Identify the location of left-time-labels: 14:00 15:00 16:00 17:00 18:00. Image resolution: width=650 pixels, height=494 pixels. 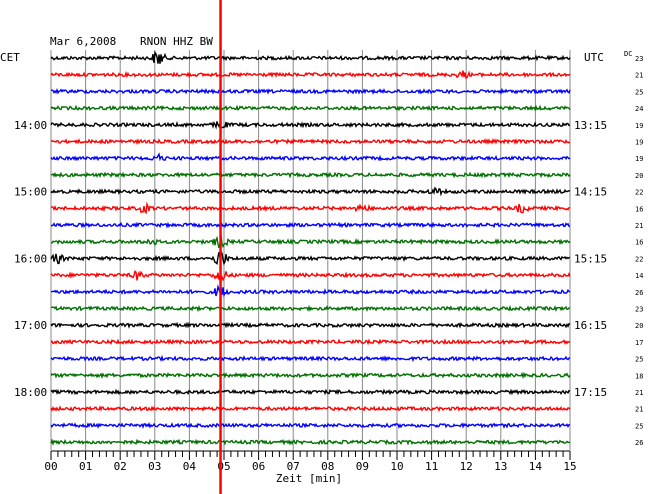
(30, 259).